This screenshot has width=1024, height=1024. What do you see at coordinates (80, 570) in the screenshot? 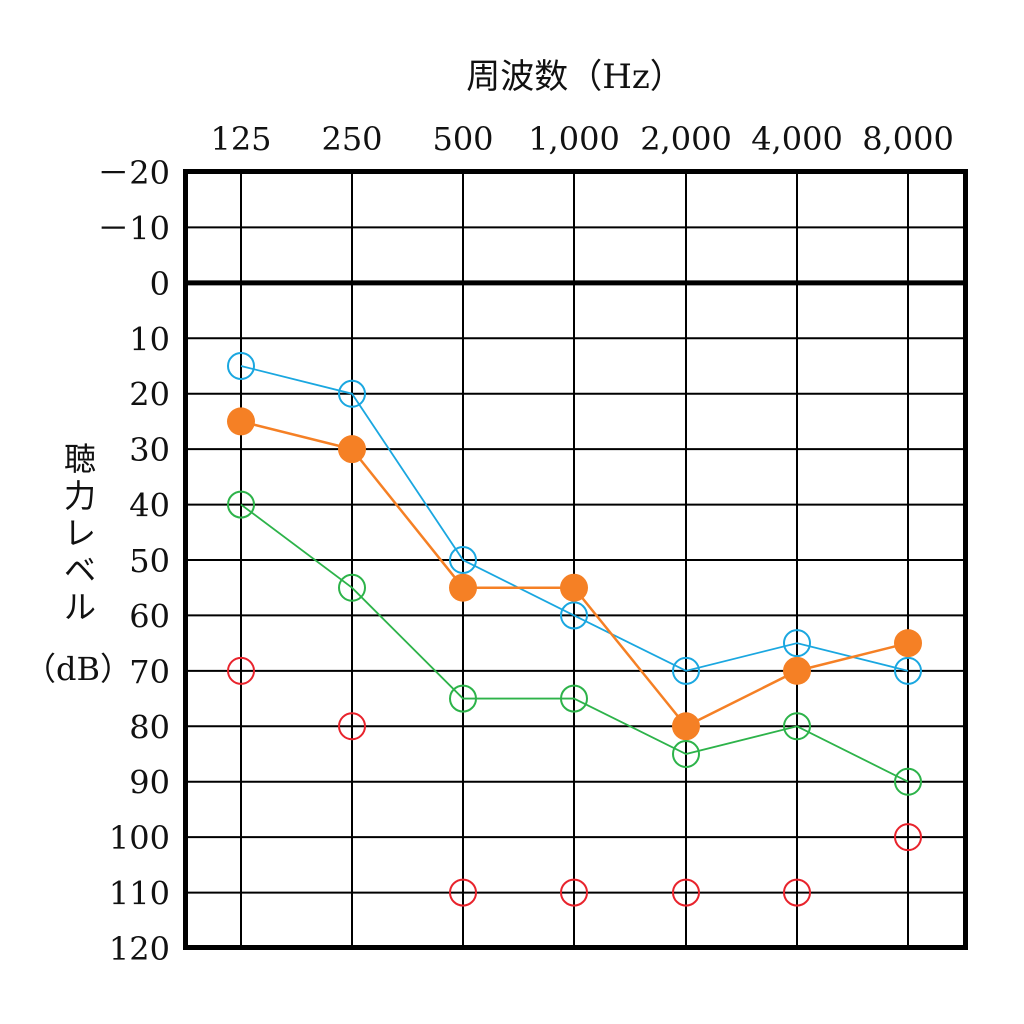
I see `y-axis-title-char: ベ` at bounding box center [80, 570].